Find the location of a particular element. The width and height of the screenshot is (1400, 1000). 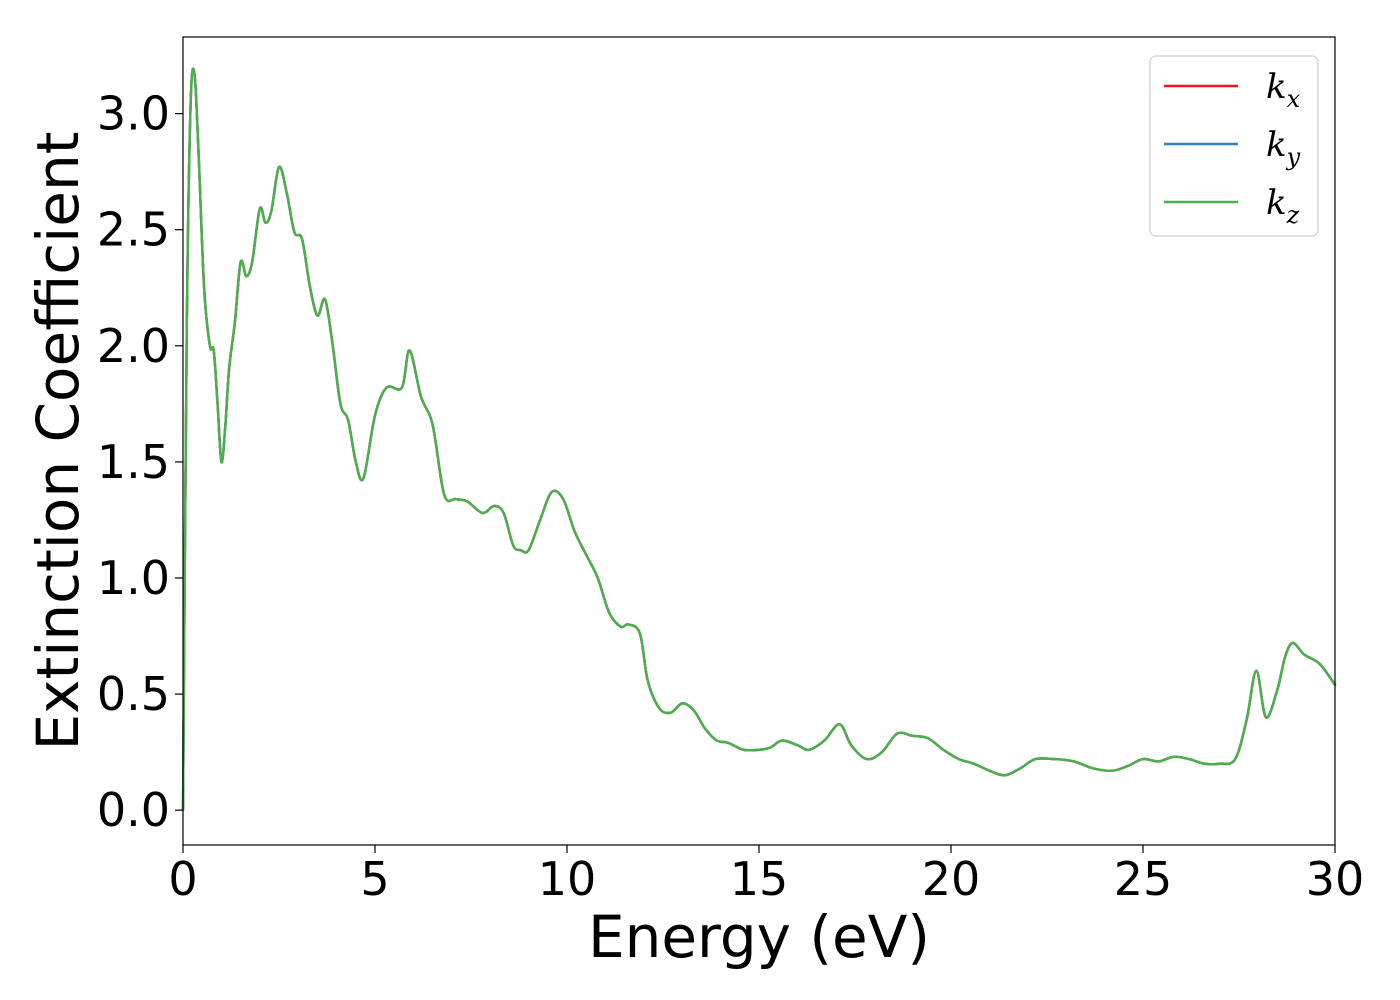

x-tick-label: 0 is located at coordinates (182, 879).